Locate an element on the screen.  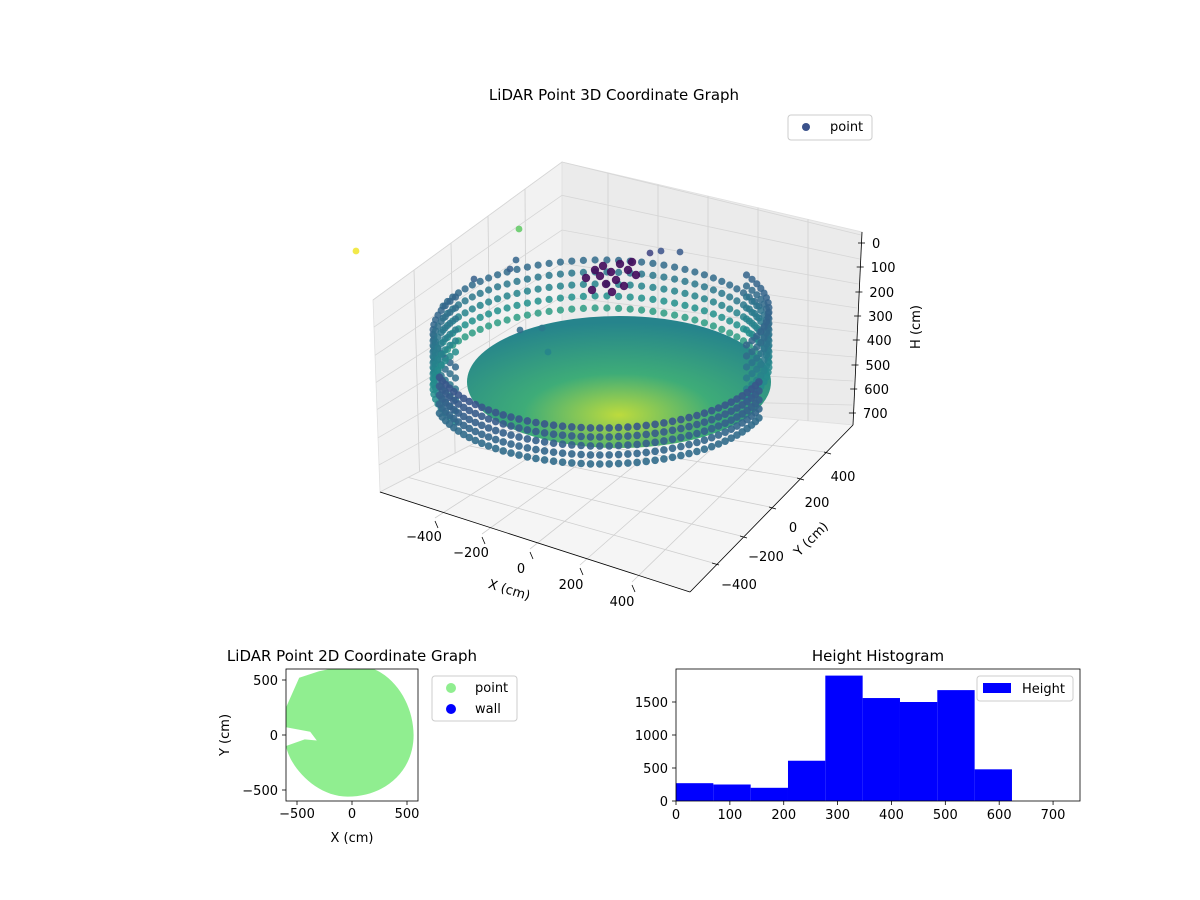
histogram-x-tick-label: 400 is located at coordinates (891, 815).